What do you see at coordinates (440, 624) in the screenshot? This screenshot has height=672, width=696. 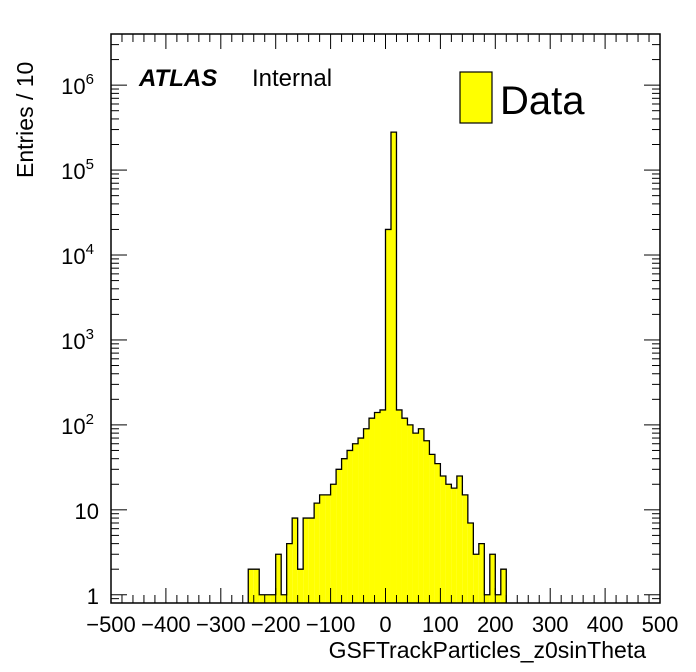 I see `x-tick-label: 100` at bounding box center [440, 624].